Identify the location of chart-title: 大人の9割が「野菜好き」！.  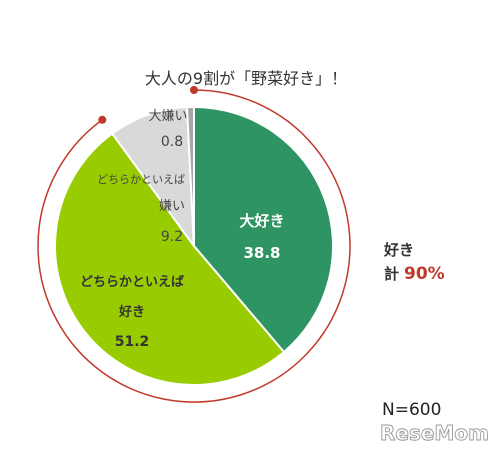
(246, 78).